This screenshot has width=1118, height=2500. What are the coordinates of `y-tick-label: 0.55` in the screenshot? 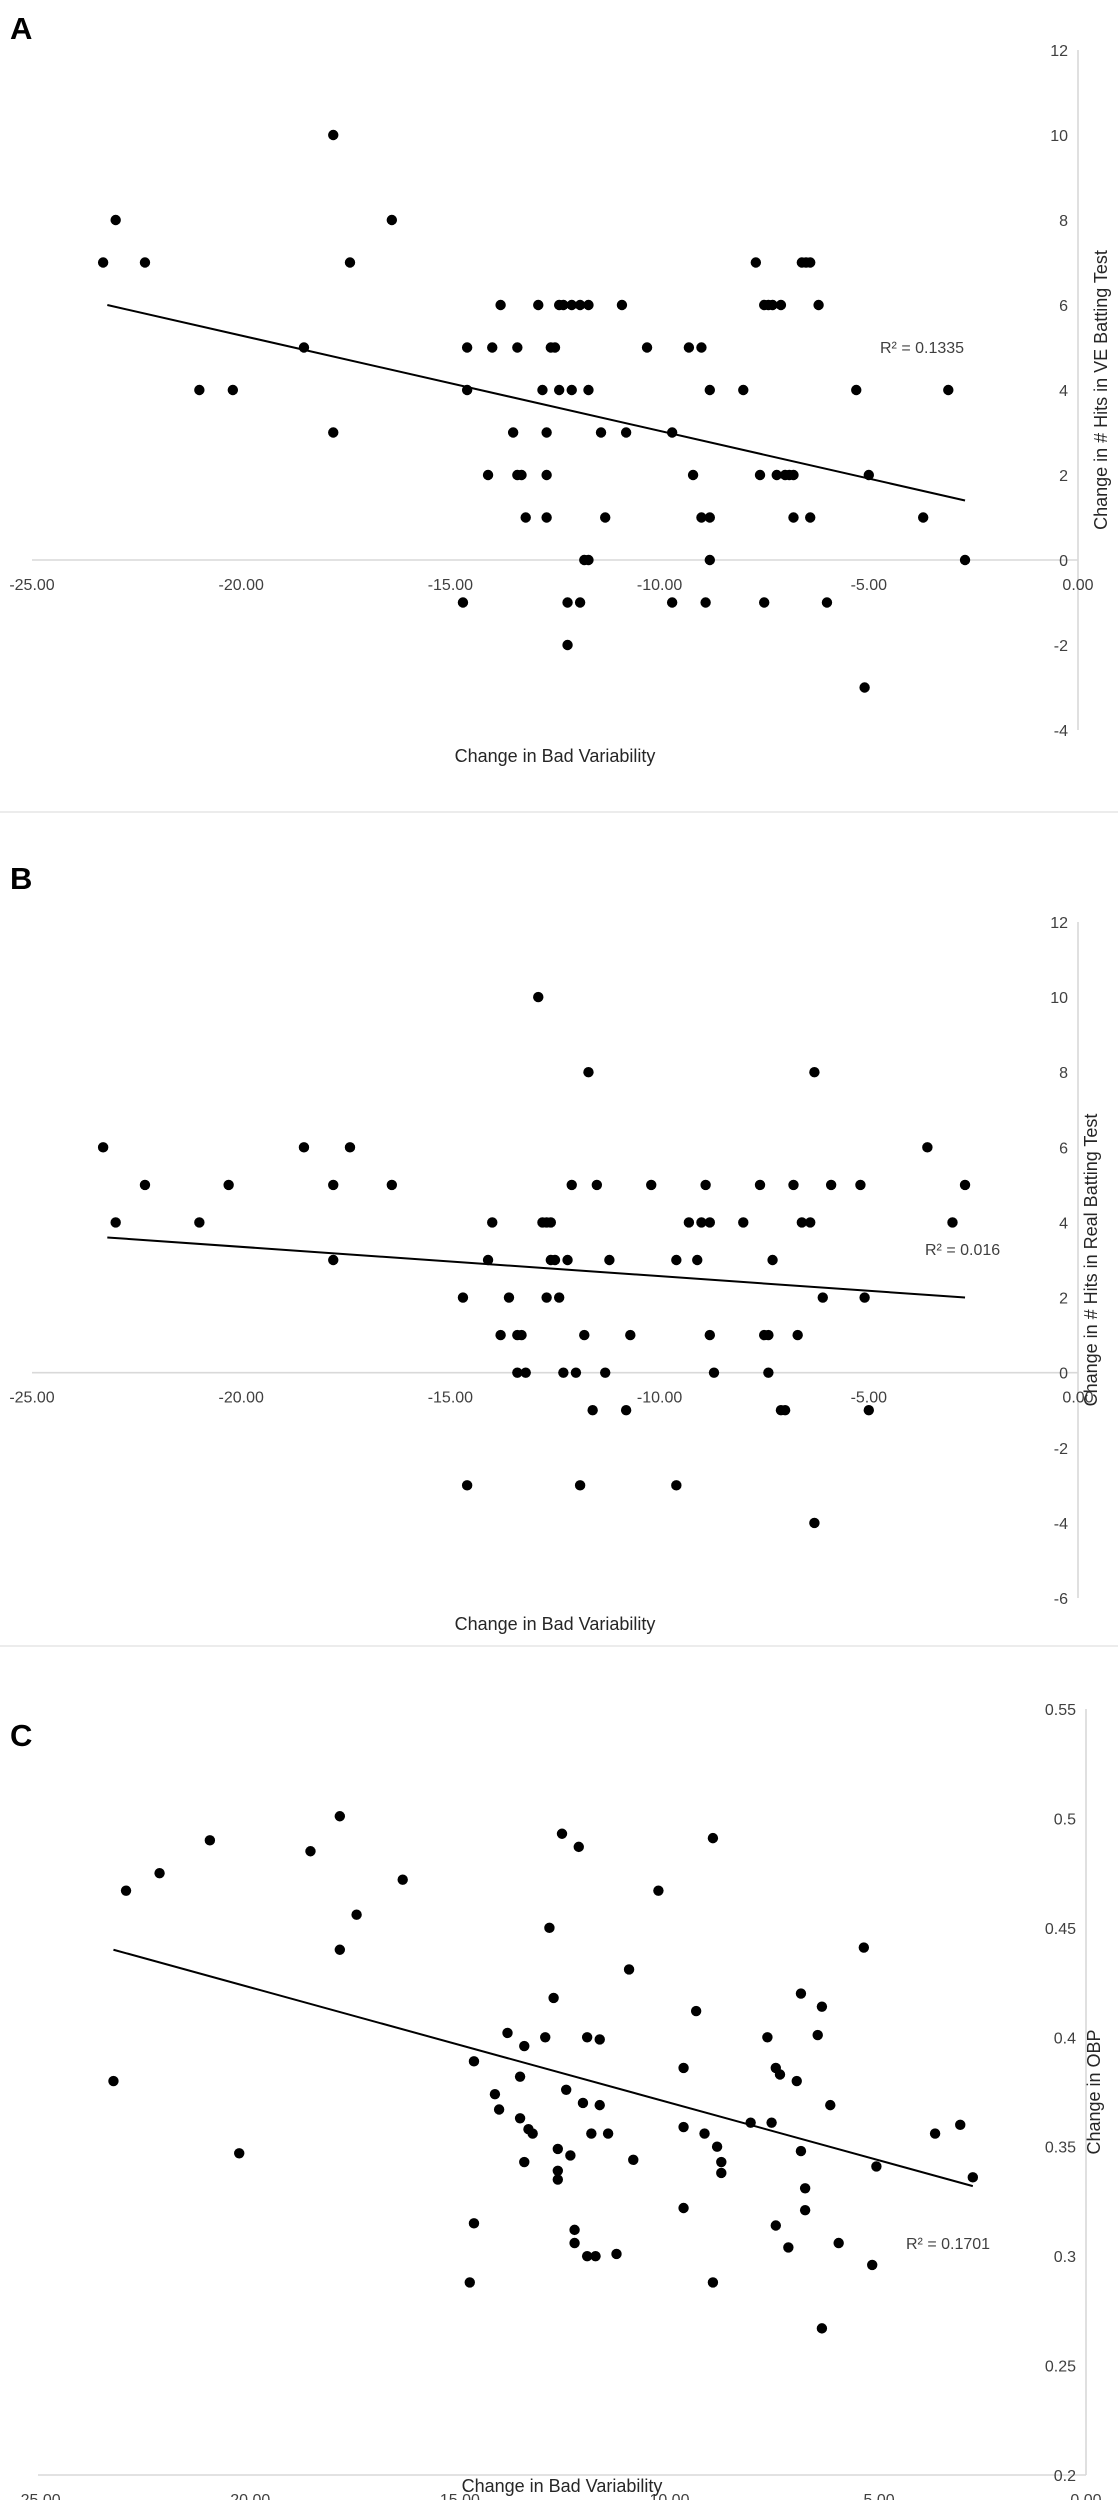 It's located at (1060, 1710).